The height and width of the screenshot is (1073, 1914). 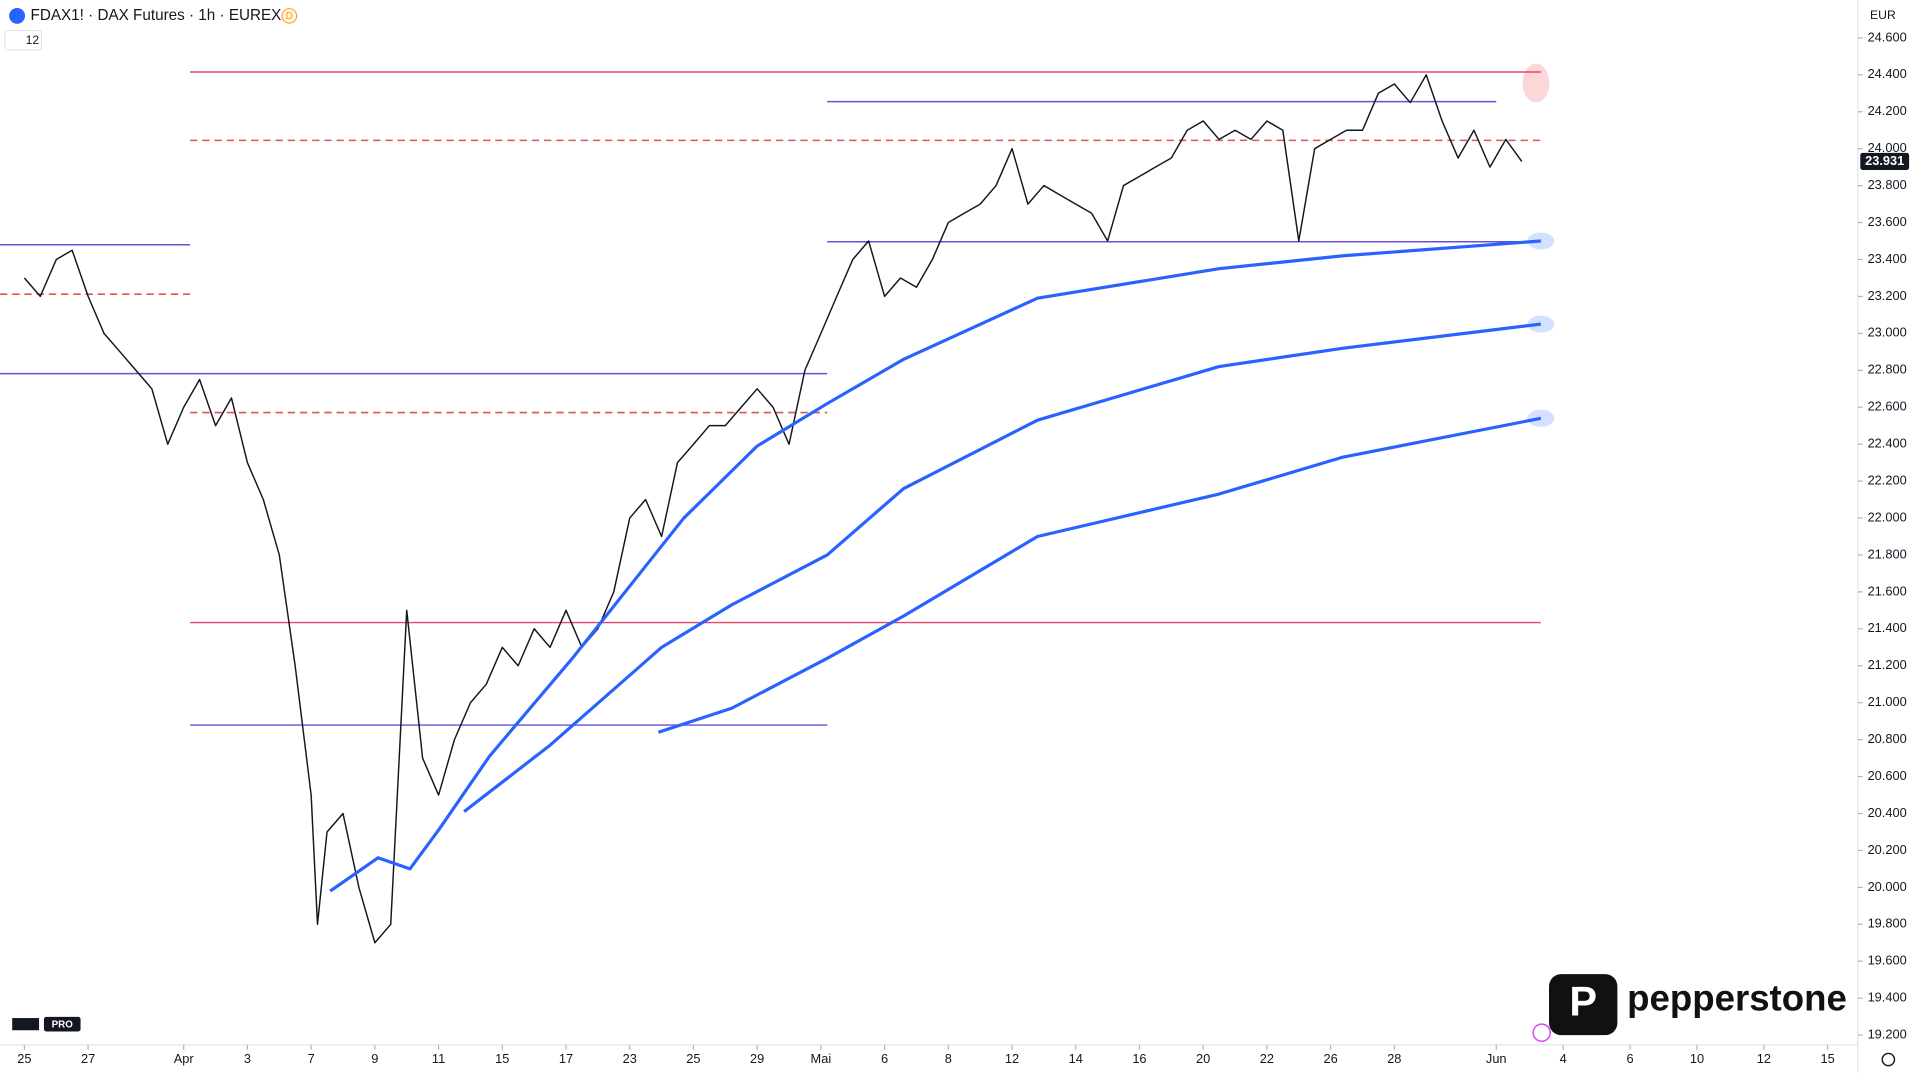 I want to click on band-line, so click(x=1099, y=575).